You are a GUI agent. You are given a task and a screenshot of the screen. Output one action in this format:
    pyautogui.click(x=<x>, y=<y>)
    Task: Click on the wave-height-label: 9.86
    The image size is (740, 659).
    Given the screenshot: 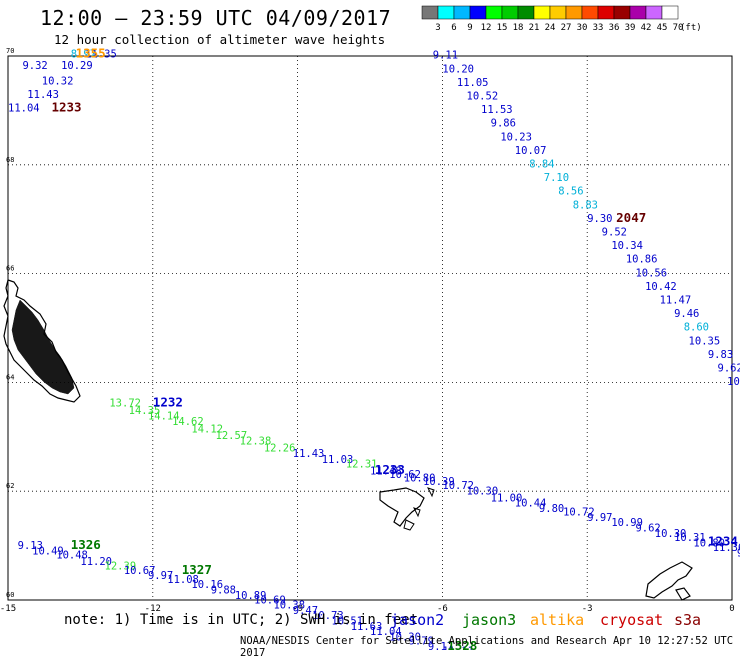 What is the action you would take?
    pyautogui.click(x=503, y=124)
    